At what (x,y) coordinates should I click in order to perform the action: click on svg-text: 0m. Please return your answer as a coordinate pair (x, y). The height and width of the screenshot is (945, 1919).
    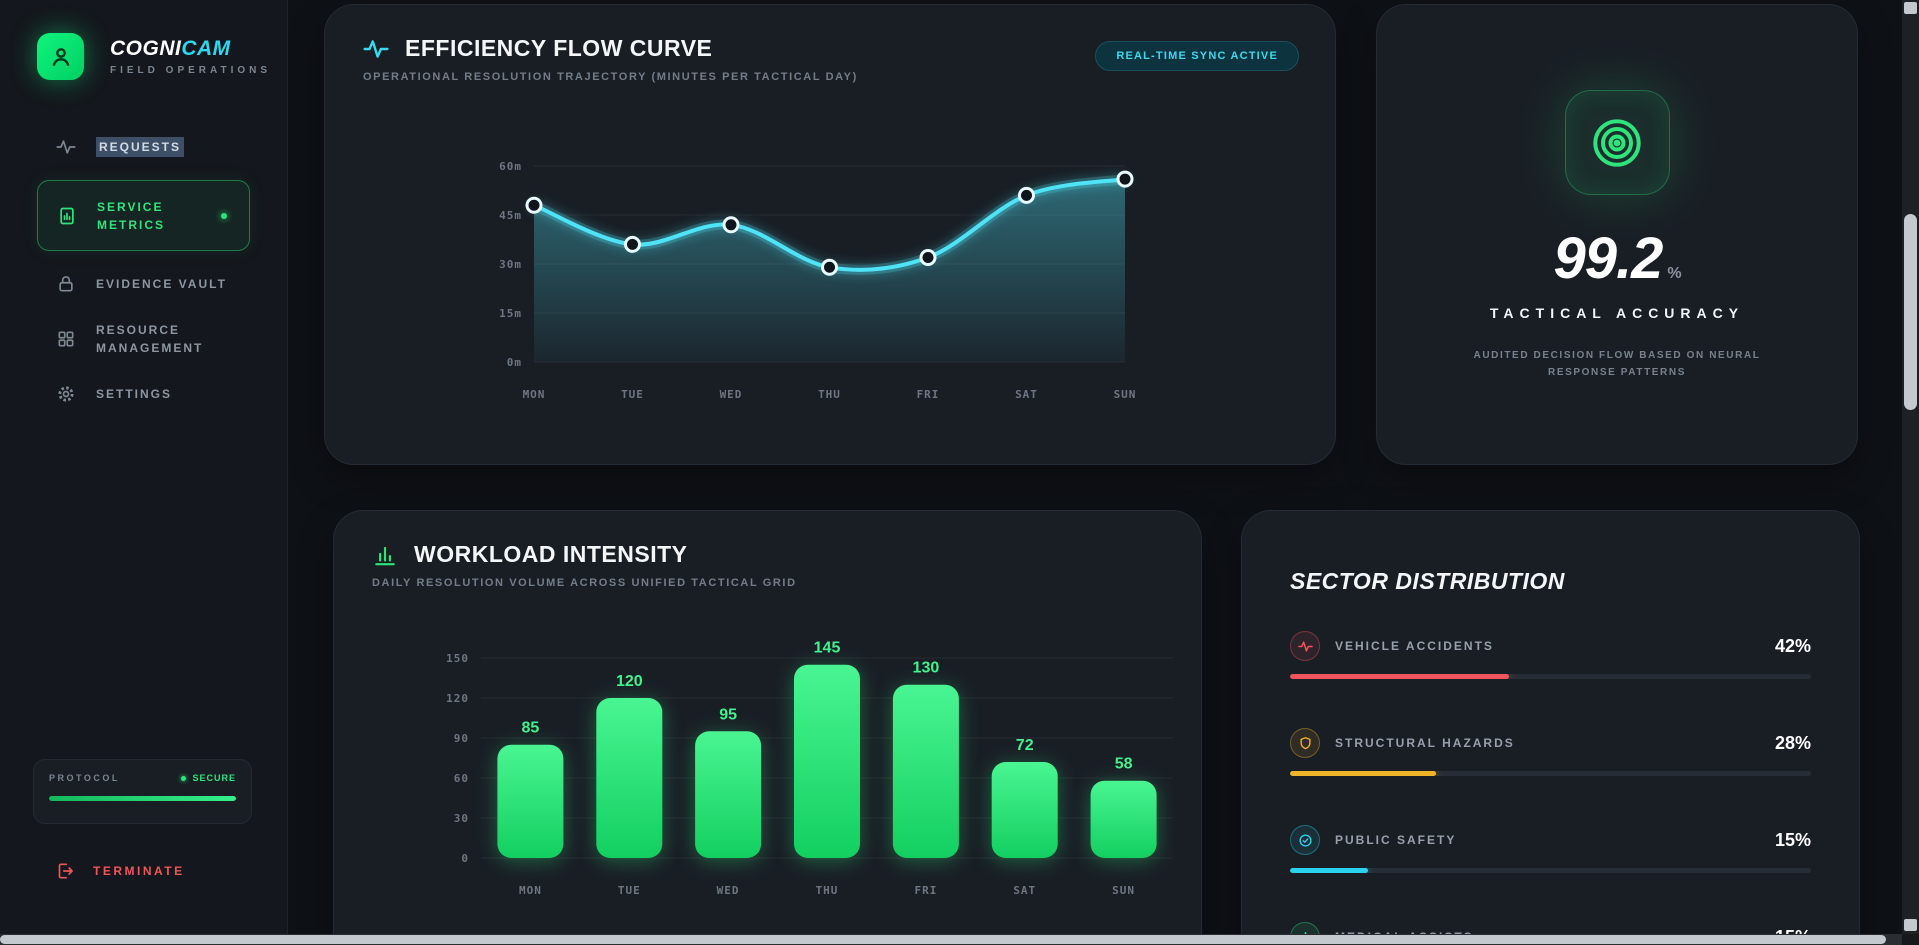
    Looking at the image, I should click on (514, 362).